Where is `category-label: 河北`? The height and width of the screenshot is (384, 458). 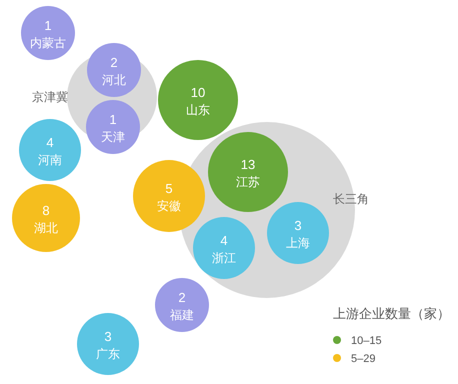
category-label: 河北 is located at coordinates (114, 80).